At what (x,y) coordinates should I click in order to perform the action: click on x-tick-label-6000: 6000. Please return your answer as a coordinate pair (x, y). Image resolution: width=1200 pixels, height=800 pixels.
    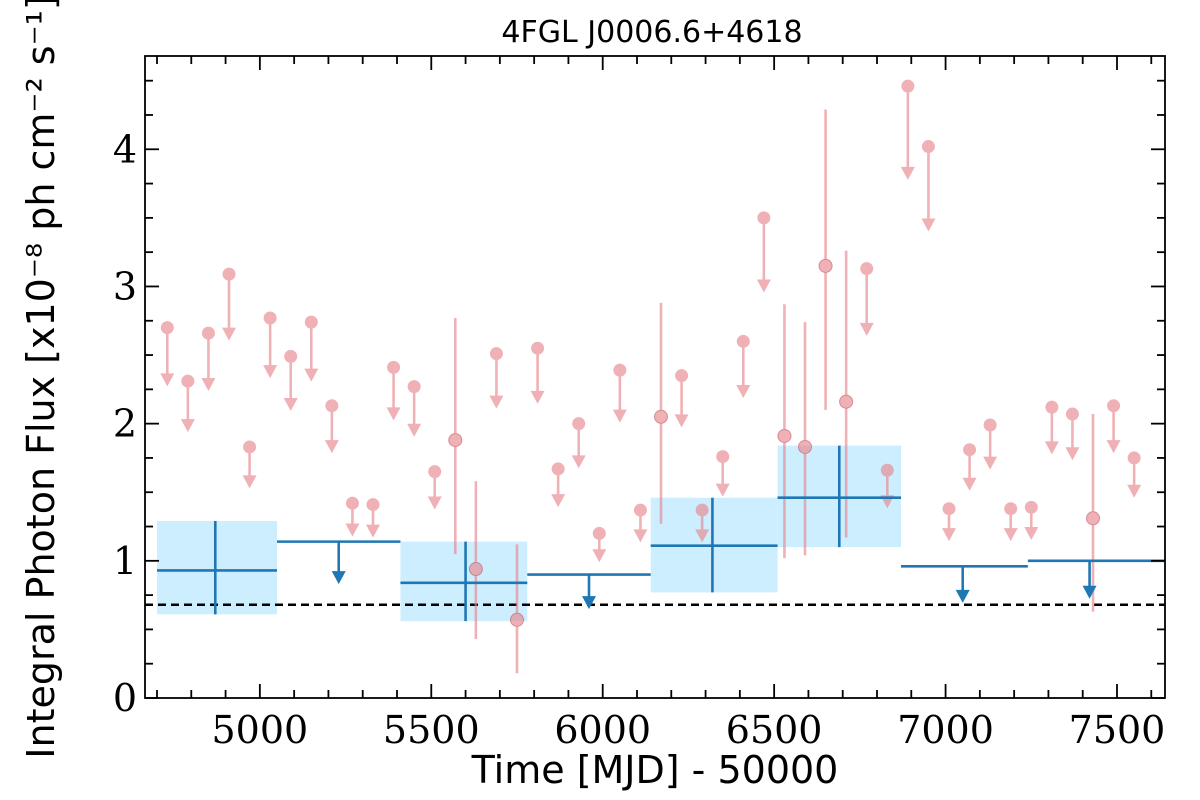
    Looking at the image, I should click on (602, 730).